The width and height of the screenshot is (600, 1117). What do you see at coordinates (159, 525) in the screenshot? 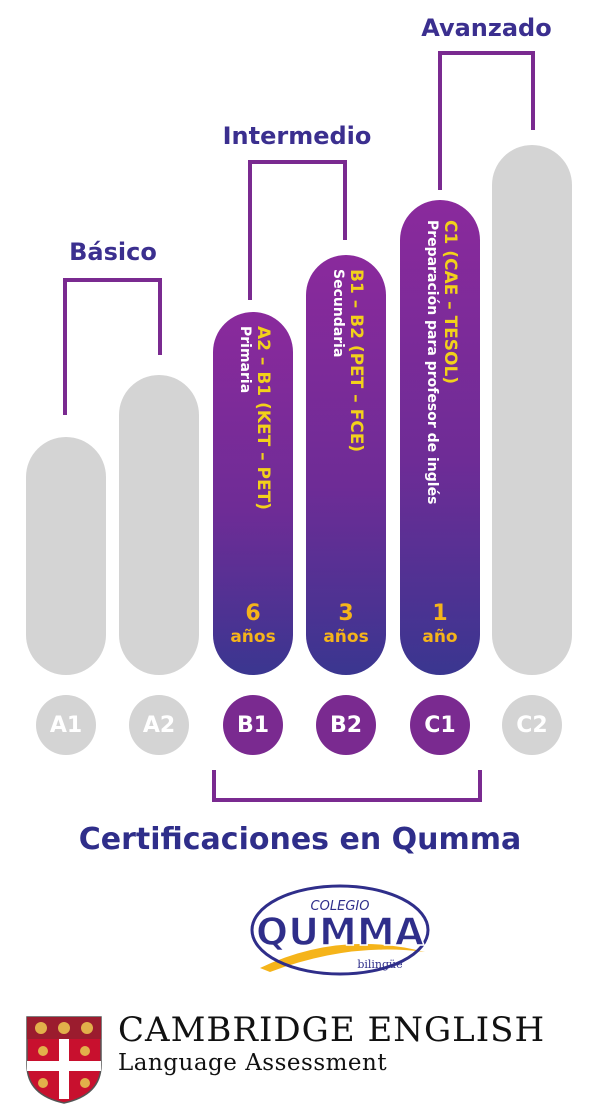
I see `bar-a2` at bounding box center [159, 525].